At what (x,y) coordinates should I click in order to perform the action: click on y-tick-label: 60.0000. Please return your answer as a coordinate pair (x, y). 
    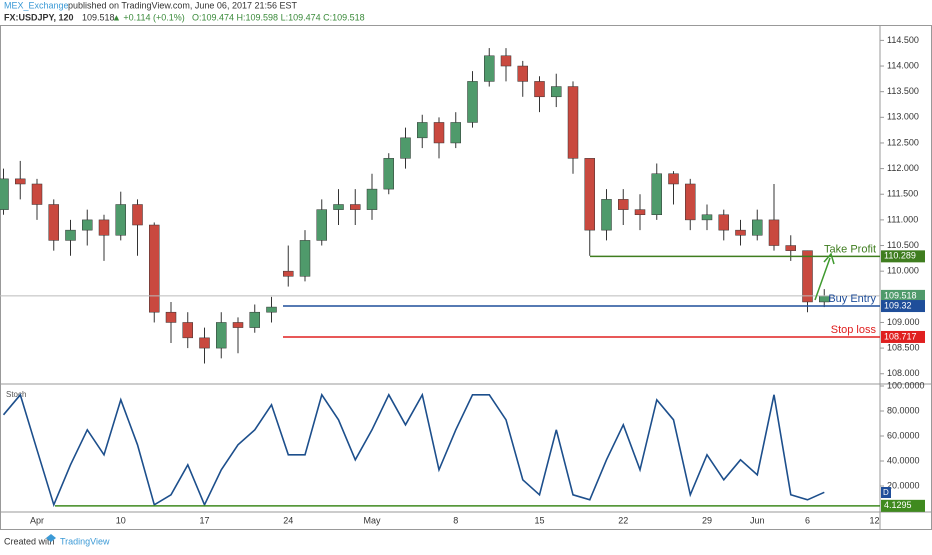
    Looking at the image, I should click on (903, 435).